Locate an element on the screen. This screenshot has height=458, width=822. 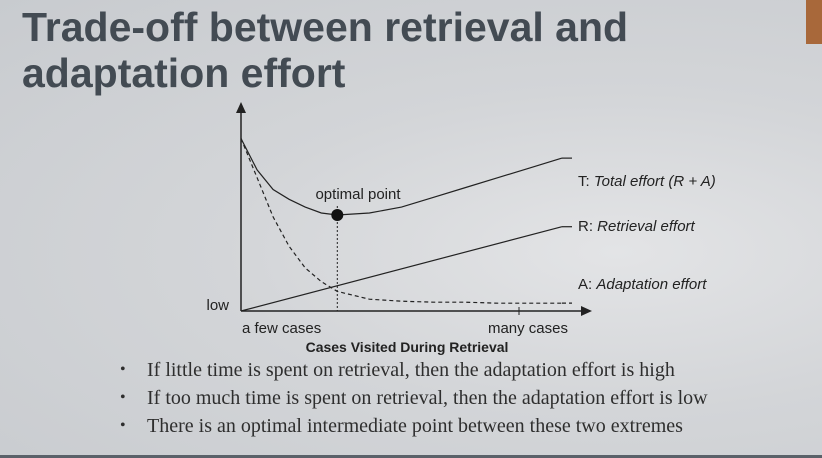
y-axis-arrow-icon is located at coordinates (241, 107).